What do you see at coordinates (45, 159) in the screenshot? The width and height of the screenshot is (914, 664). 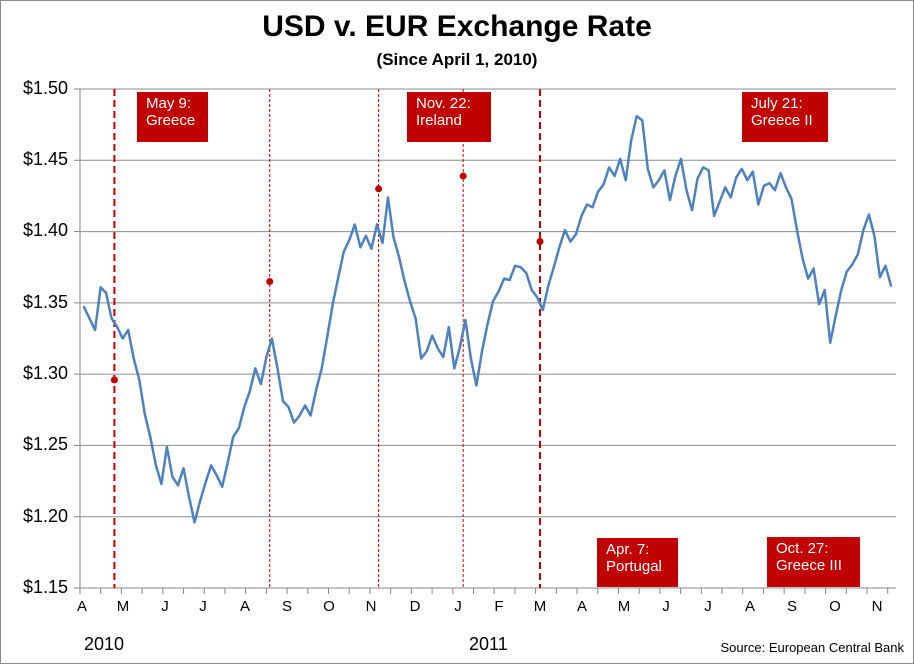 I see `y-tick-label: $1.45` at bounding box center [45, 159].